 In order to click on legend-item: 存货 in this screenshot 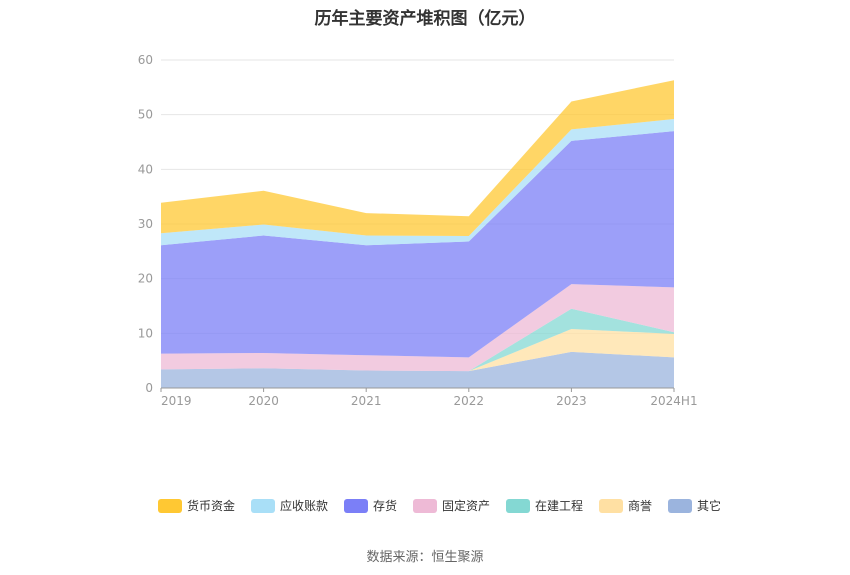, I will do `click(370, 505)`.